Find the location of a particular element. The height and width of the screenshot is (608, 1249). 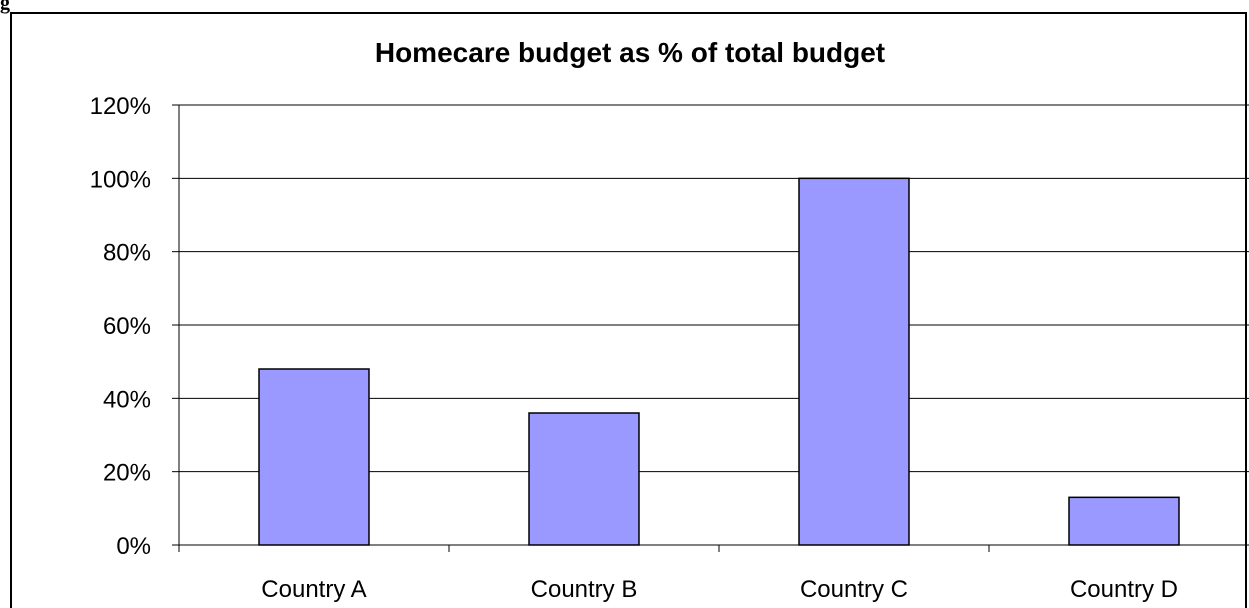

x-tick-label: Country B is located at coordinates (584, 589).